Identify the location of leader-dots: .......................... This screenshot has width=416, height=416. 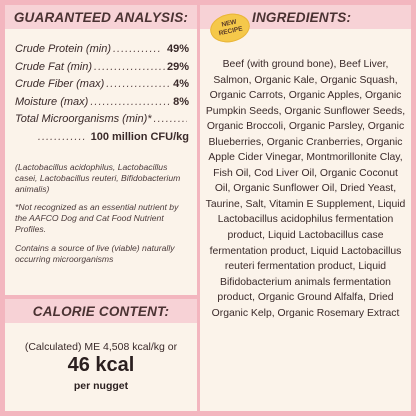
(131, 101).